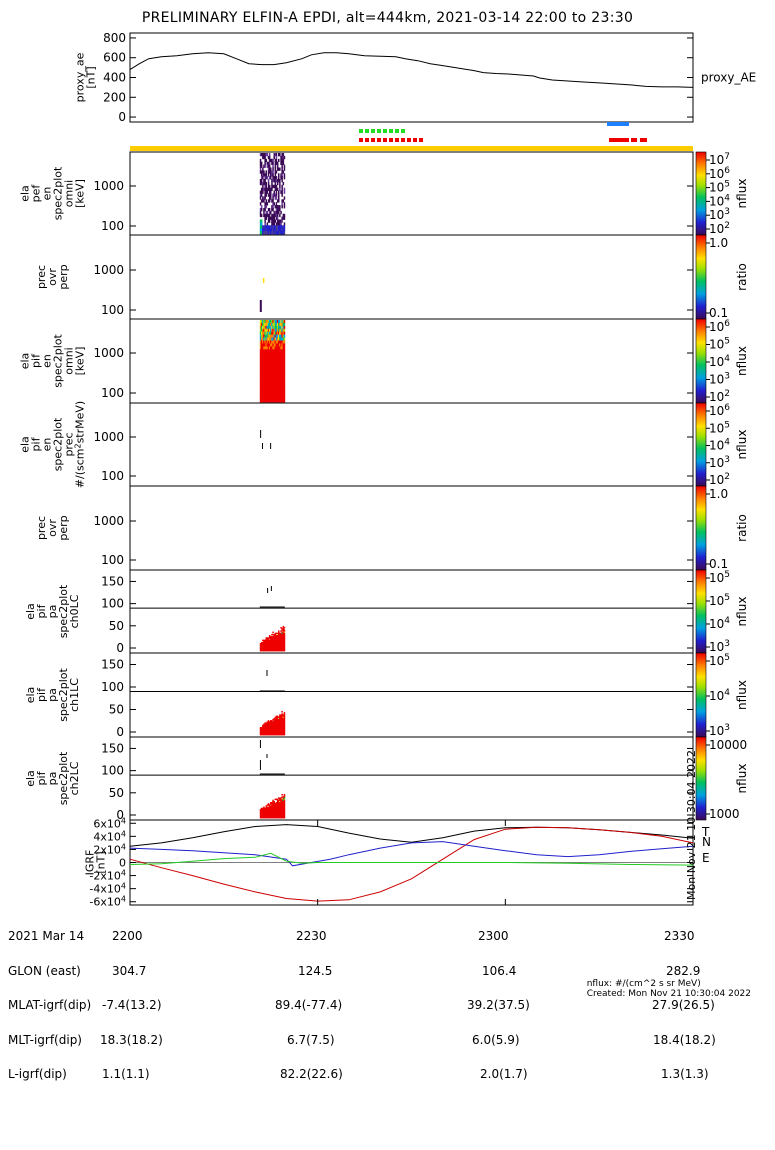  I want to click on science-zone-segment, so click(361, 131).